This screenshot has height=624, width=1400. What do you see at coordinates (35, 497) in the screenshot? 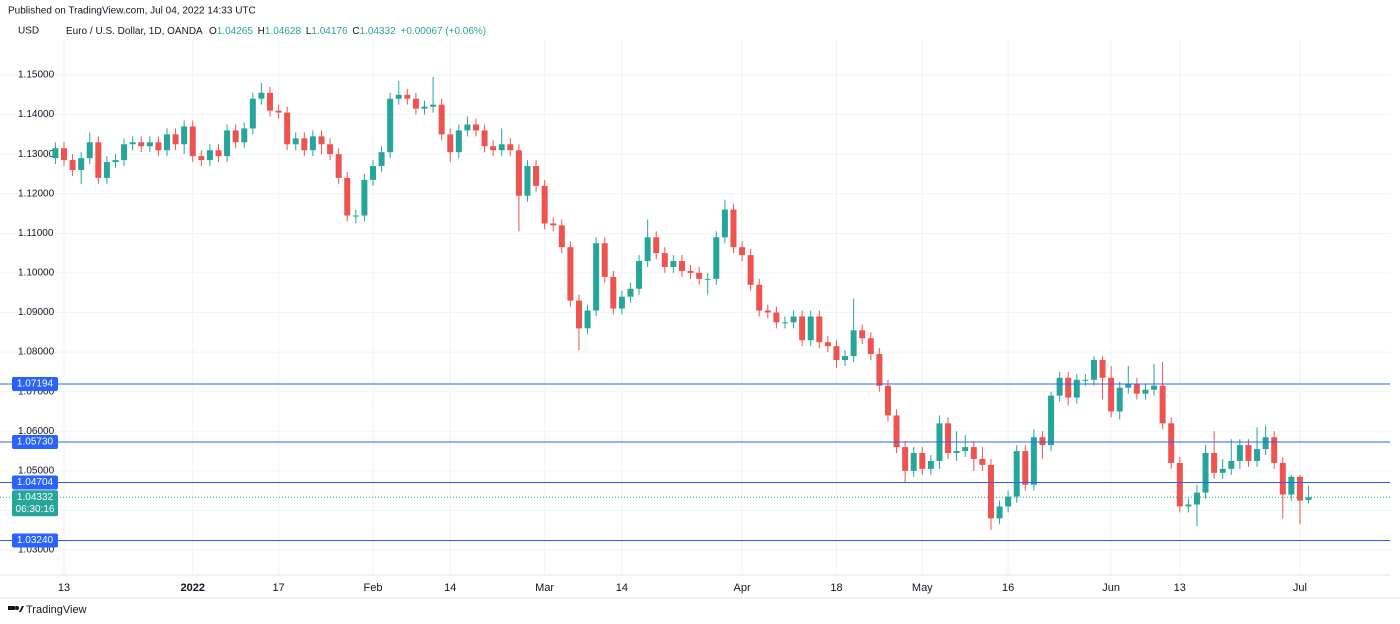
I see `last-price-label: 1.04332` at bounding box center [35, 497].